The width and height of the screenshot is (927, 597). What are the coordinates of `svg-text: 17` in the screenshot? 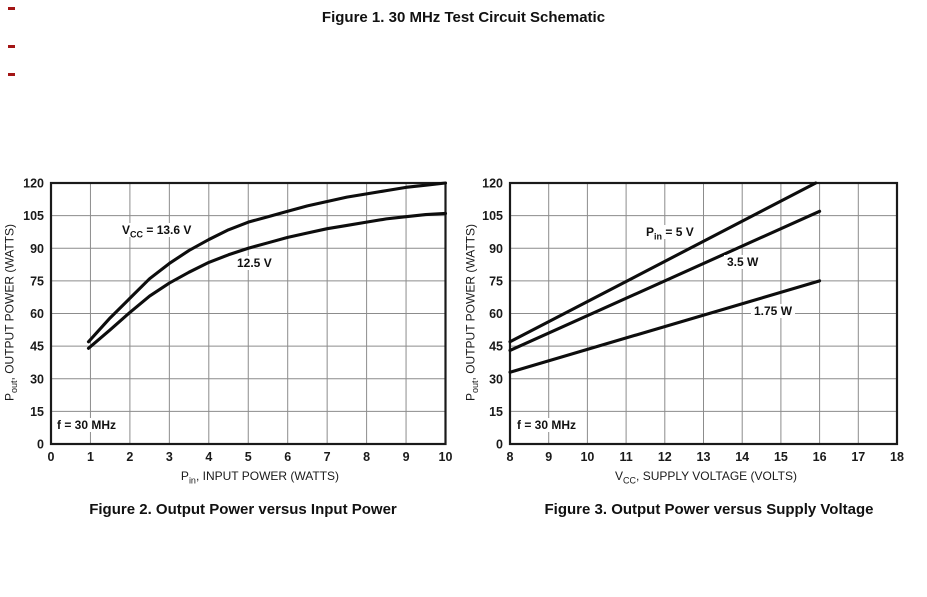 It's located at (858, 457).